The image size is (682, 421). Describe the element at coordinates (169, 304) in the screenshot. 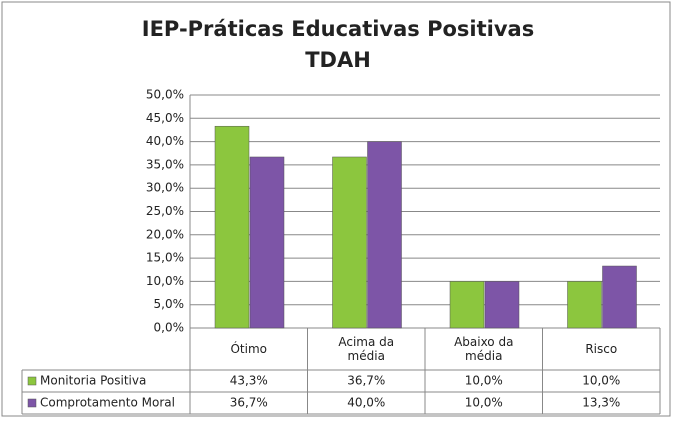

I see `y-tick-label: 5,0%` at that location.